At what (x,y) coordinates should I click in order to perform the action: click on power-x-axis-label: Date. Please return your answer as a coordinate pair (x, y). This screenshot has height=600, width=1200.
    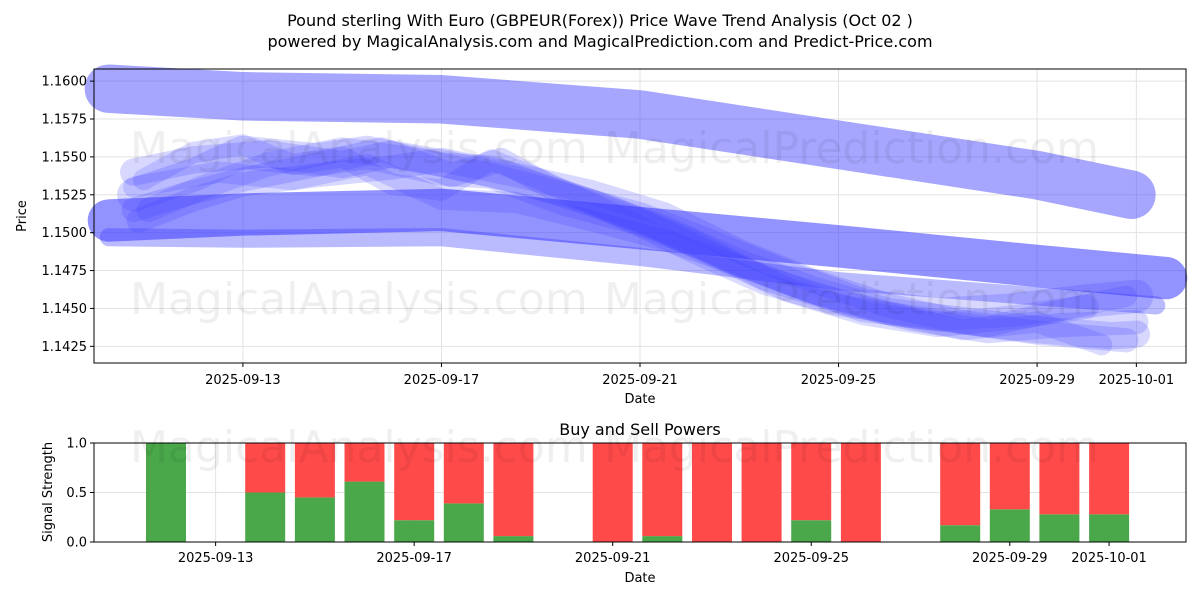
    Looking at the image, I should click on (639, 578).